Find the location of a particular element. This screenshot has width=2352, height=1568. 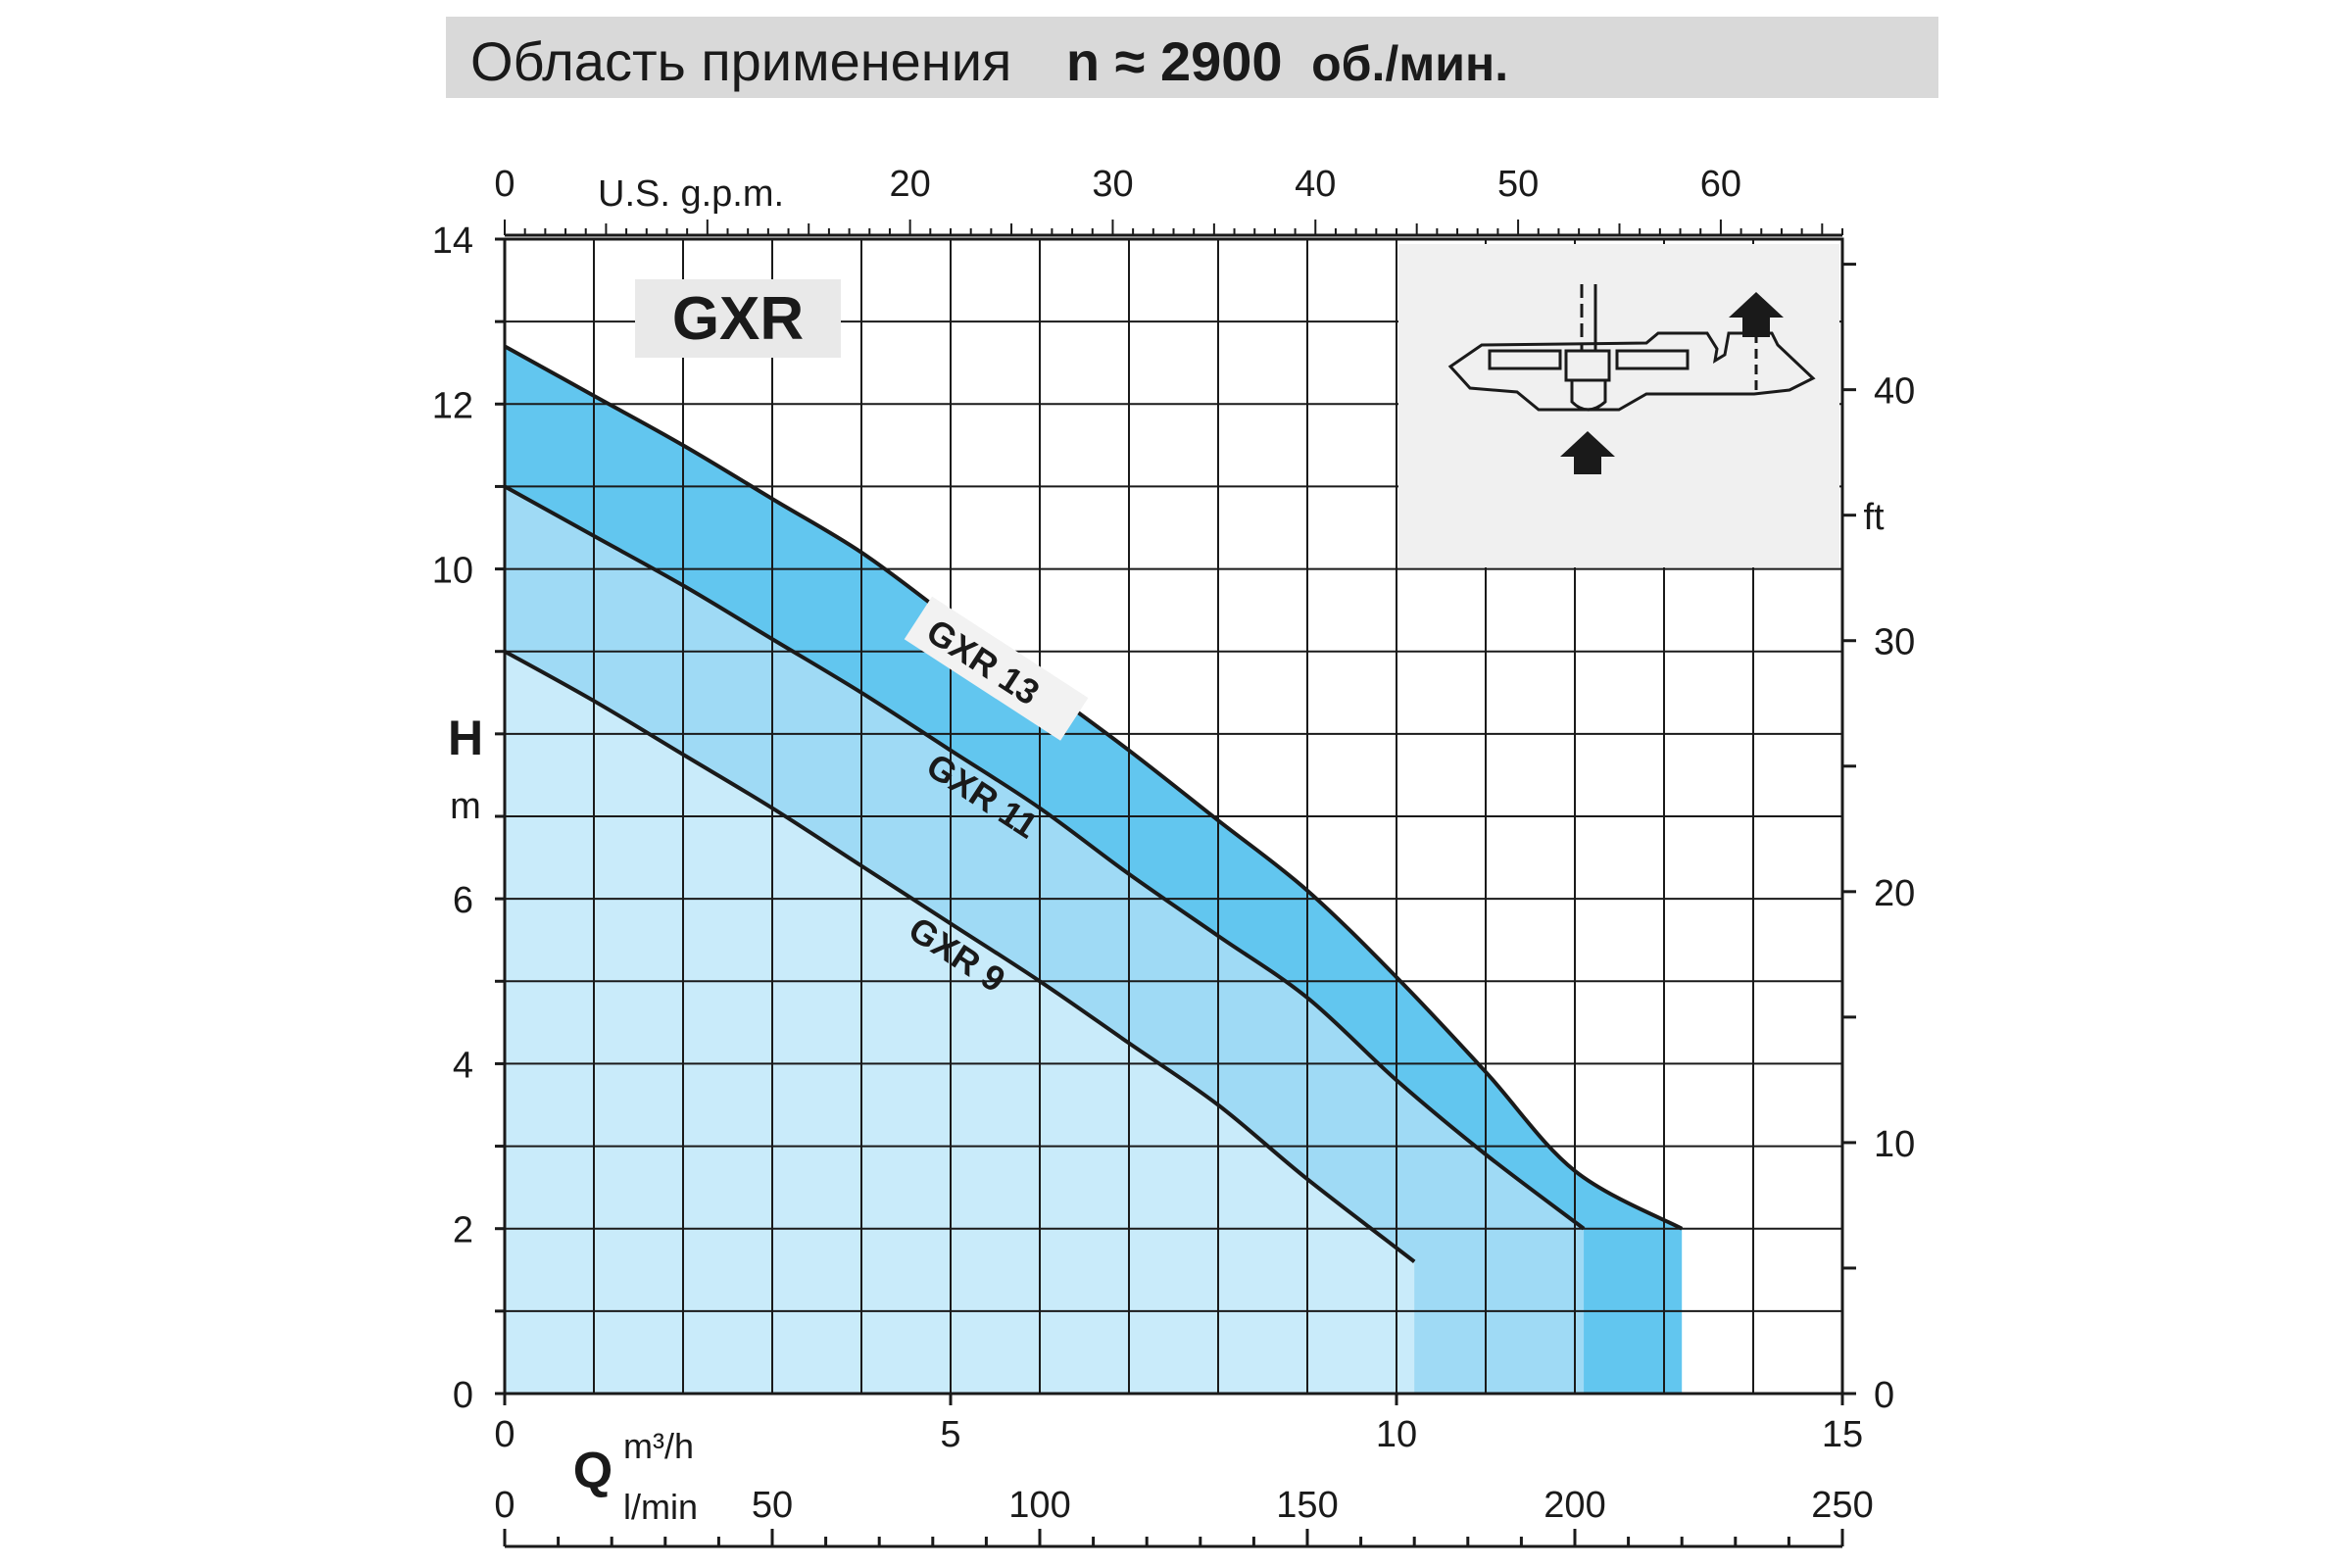

series-label-box is located at coordinates (738, 318).